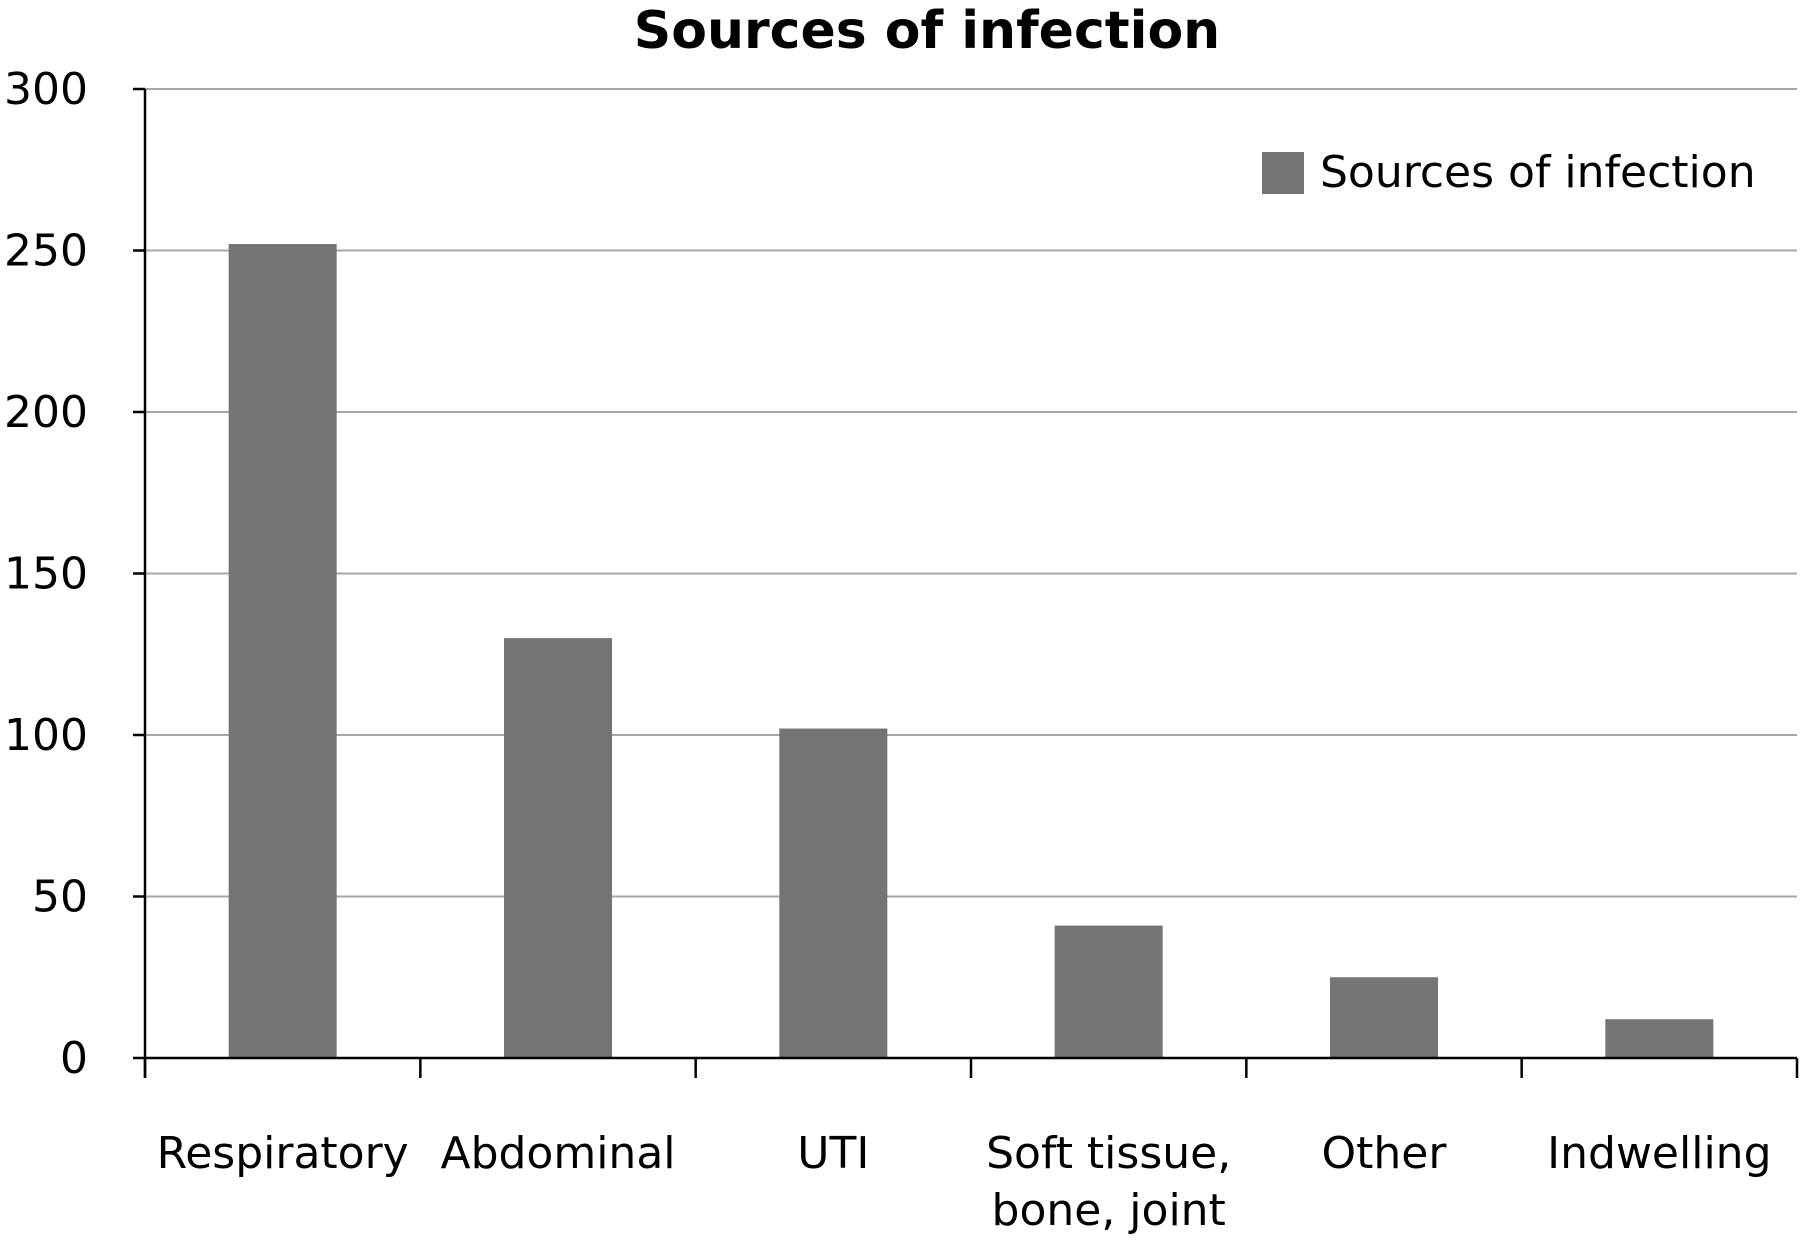  What do you see at coordinates (74, 1058) in the screenshot?
I see `y-tick-label: 0` at bounding box center [74, 1058].